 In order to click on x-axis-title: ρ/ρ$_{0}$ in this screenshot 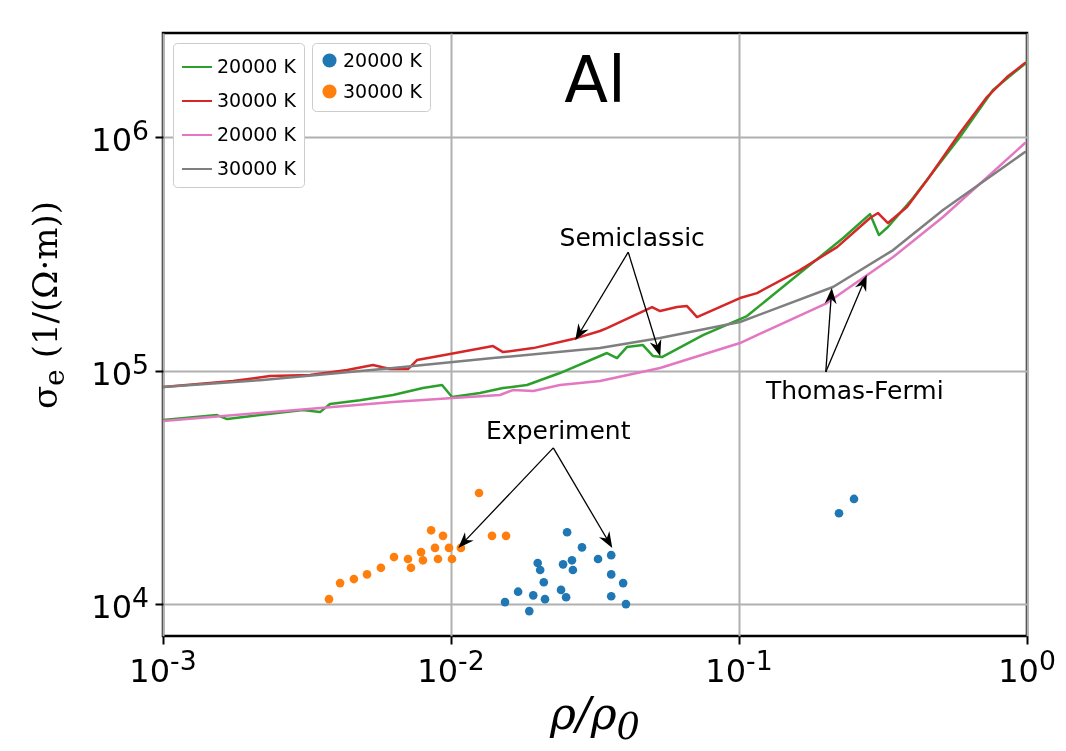, I will do `click(595, 718)`.